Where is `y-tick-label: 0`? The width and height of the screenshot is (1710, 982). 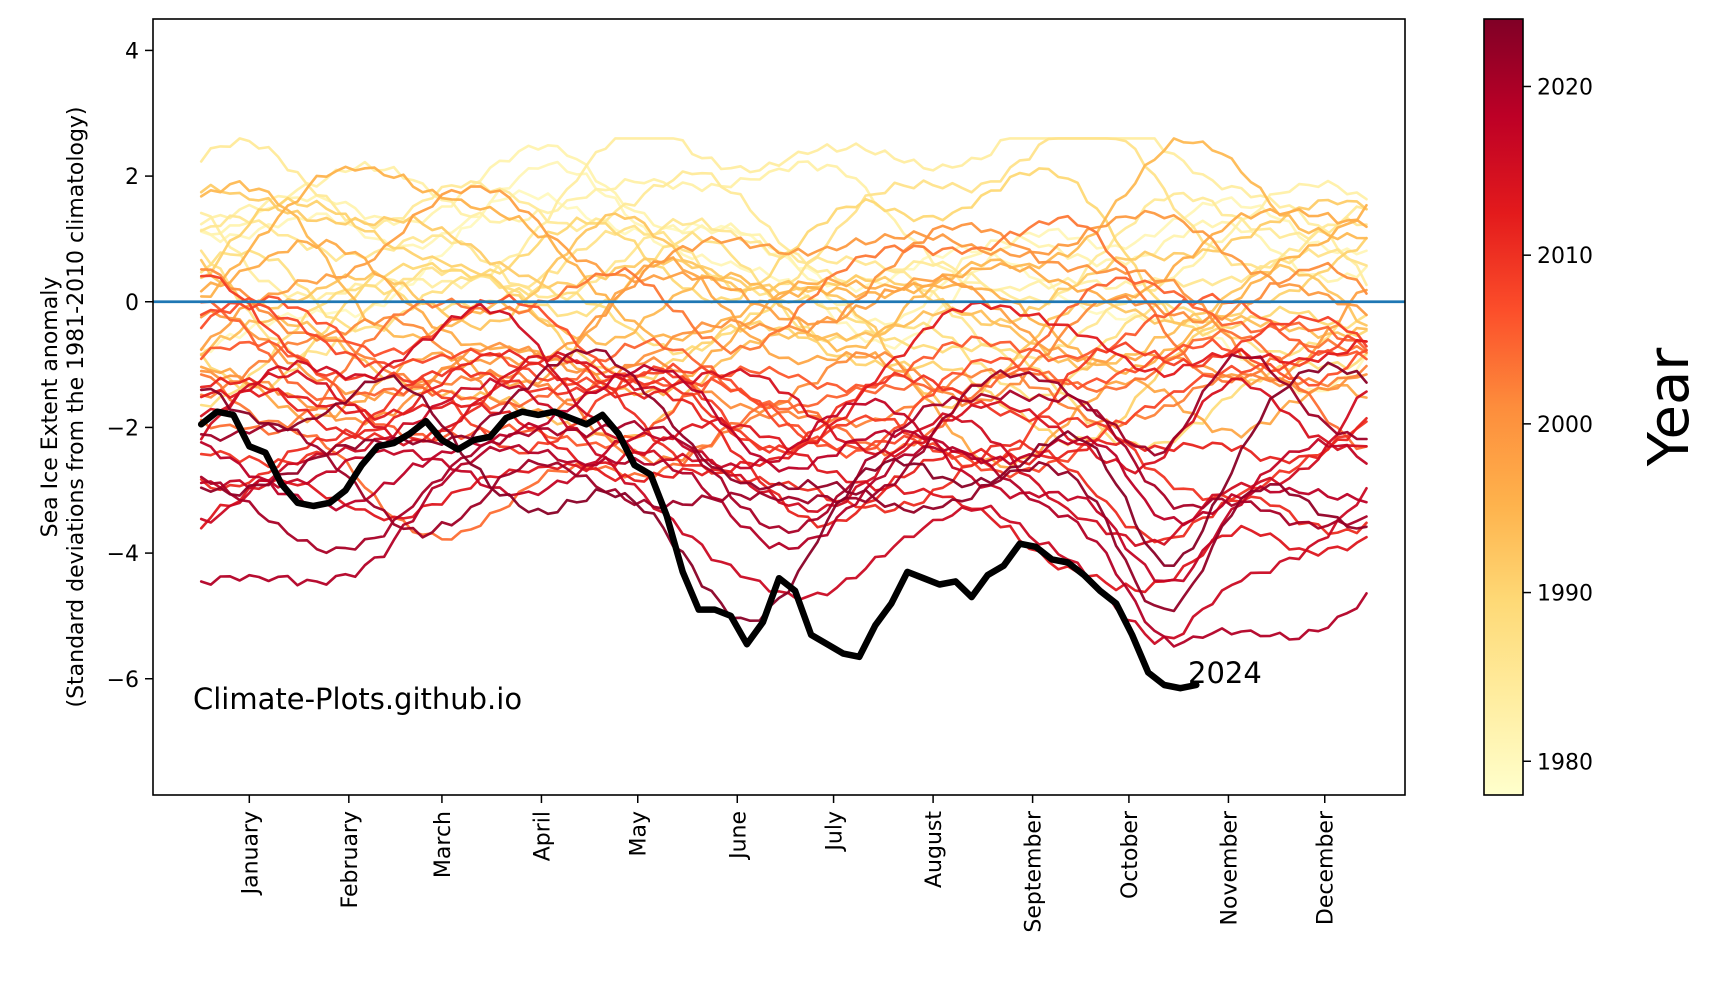 y-tick-label: 0 is located at coordinates (132, 303).